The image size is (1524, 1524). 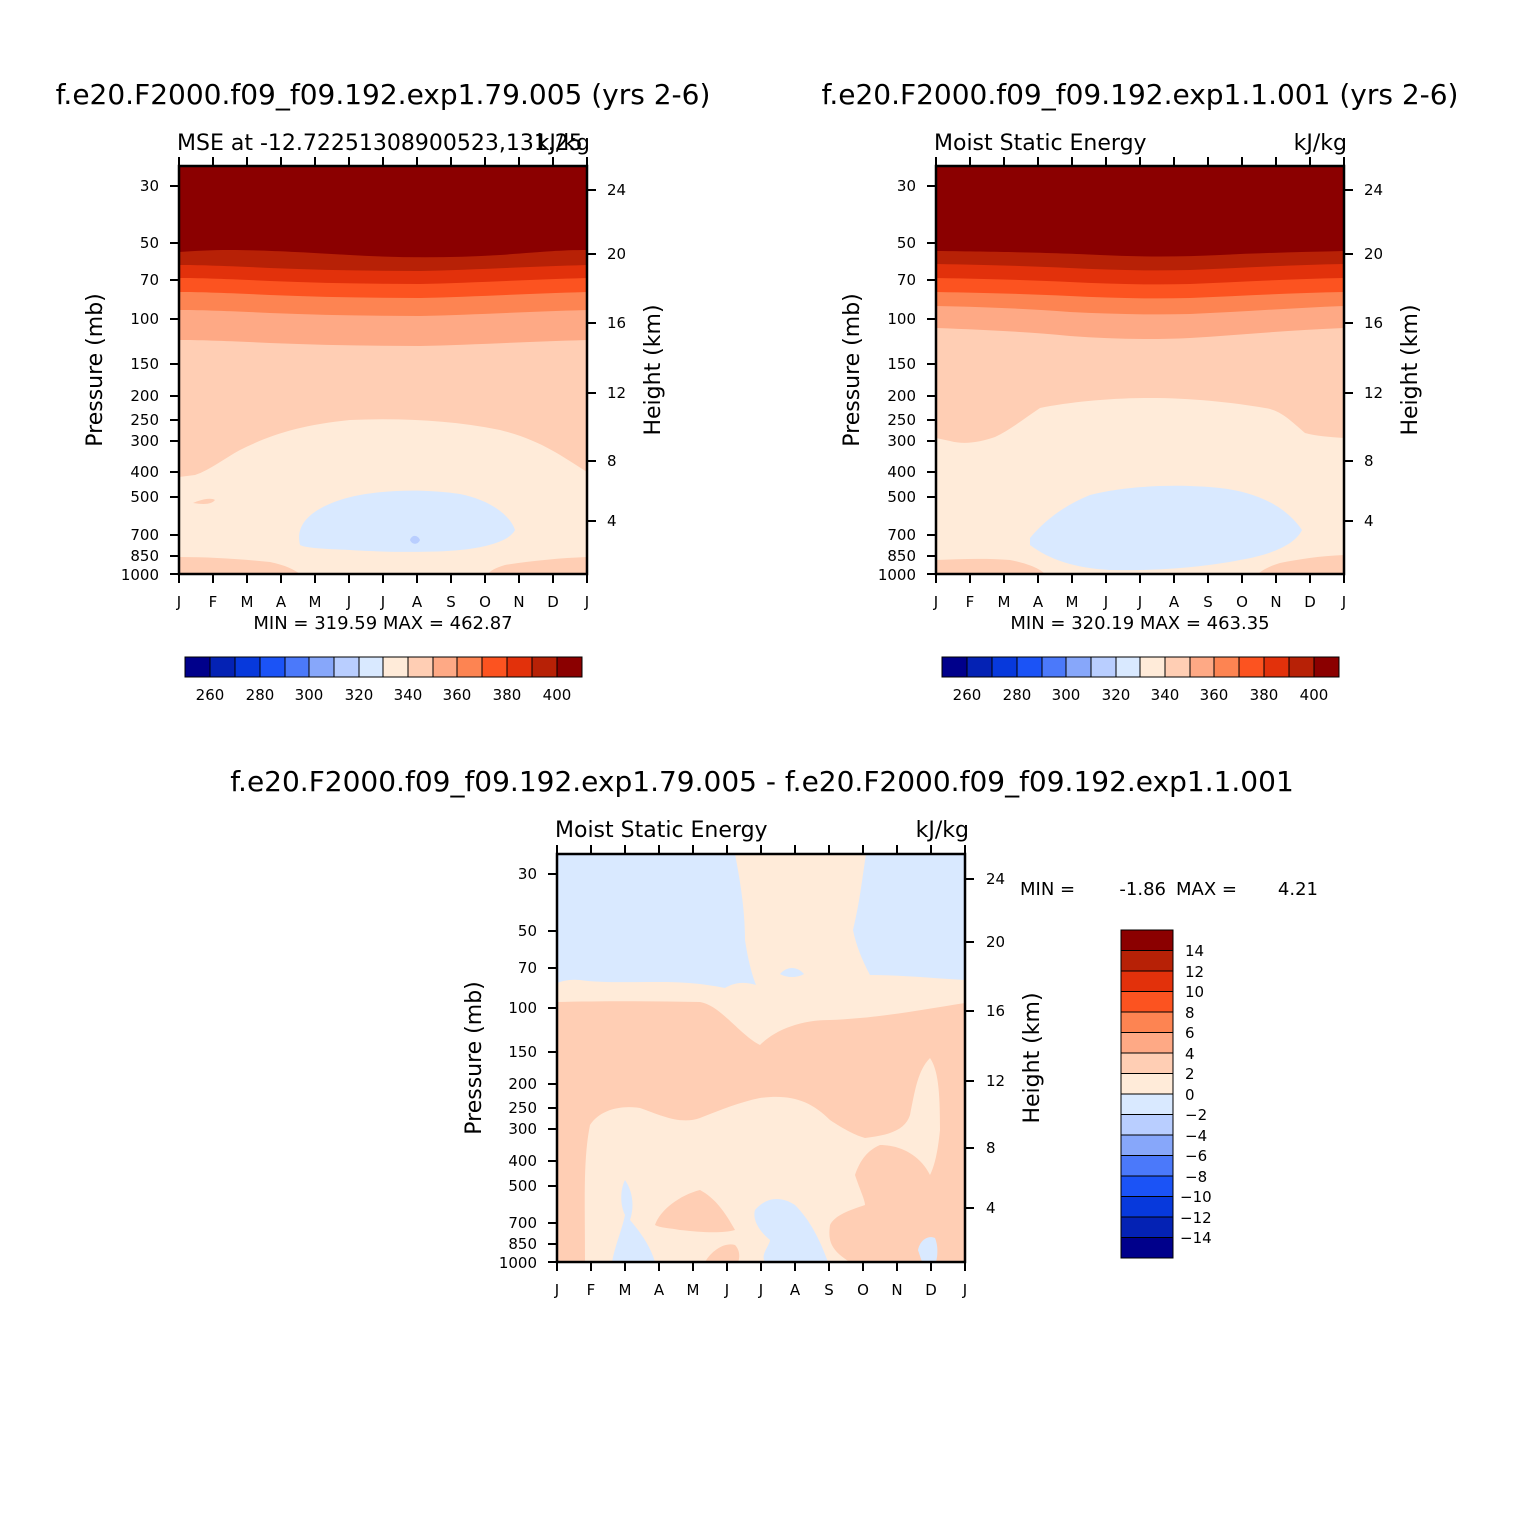 I want to click on panel2-ytick-100: 100, so click(x=901, y=319).